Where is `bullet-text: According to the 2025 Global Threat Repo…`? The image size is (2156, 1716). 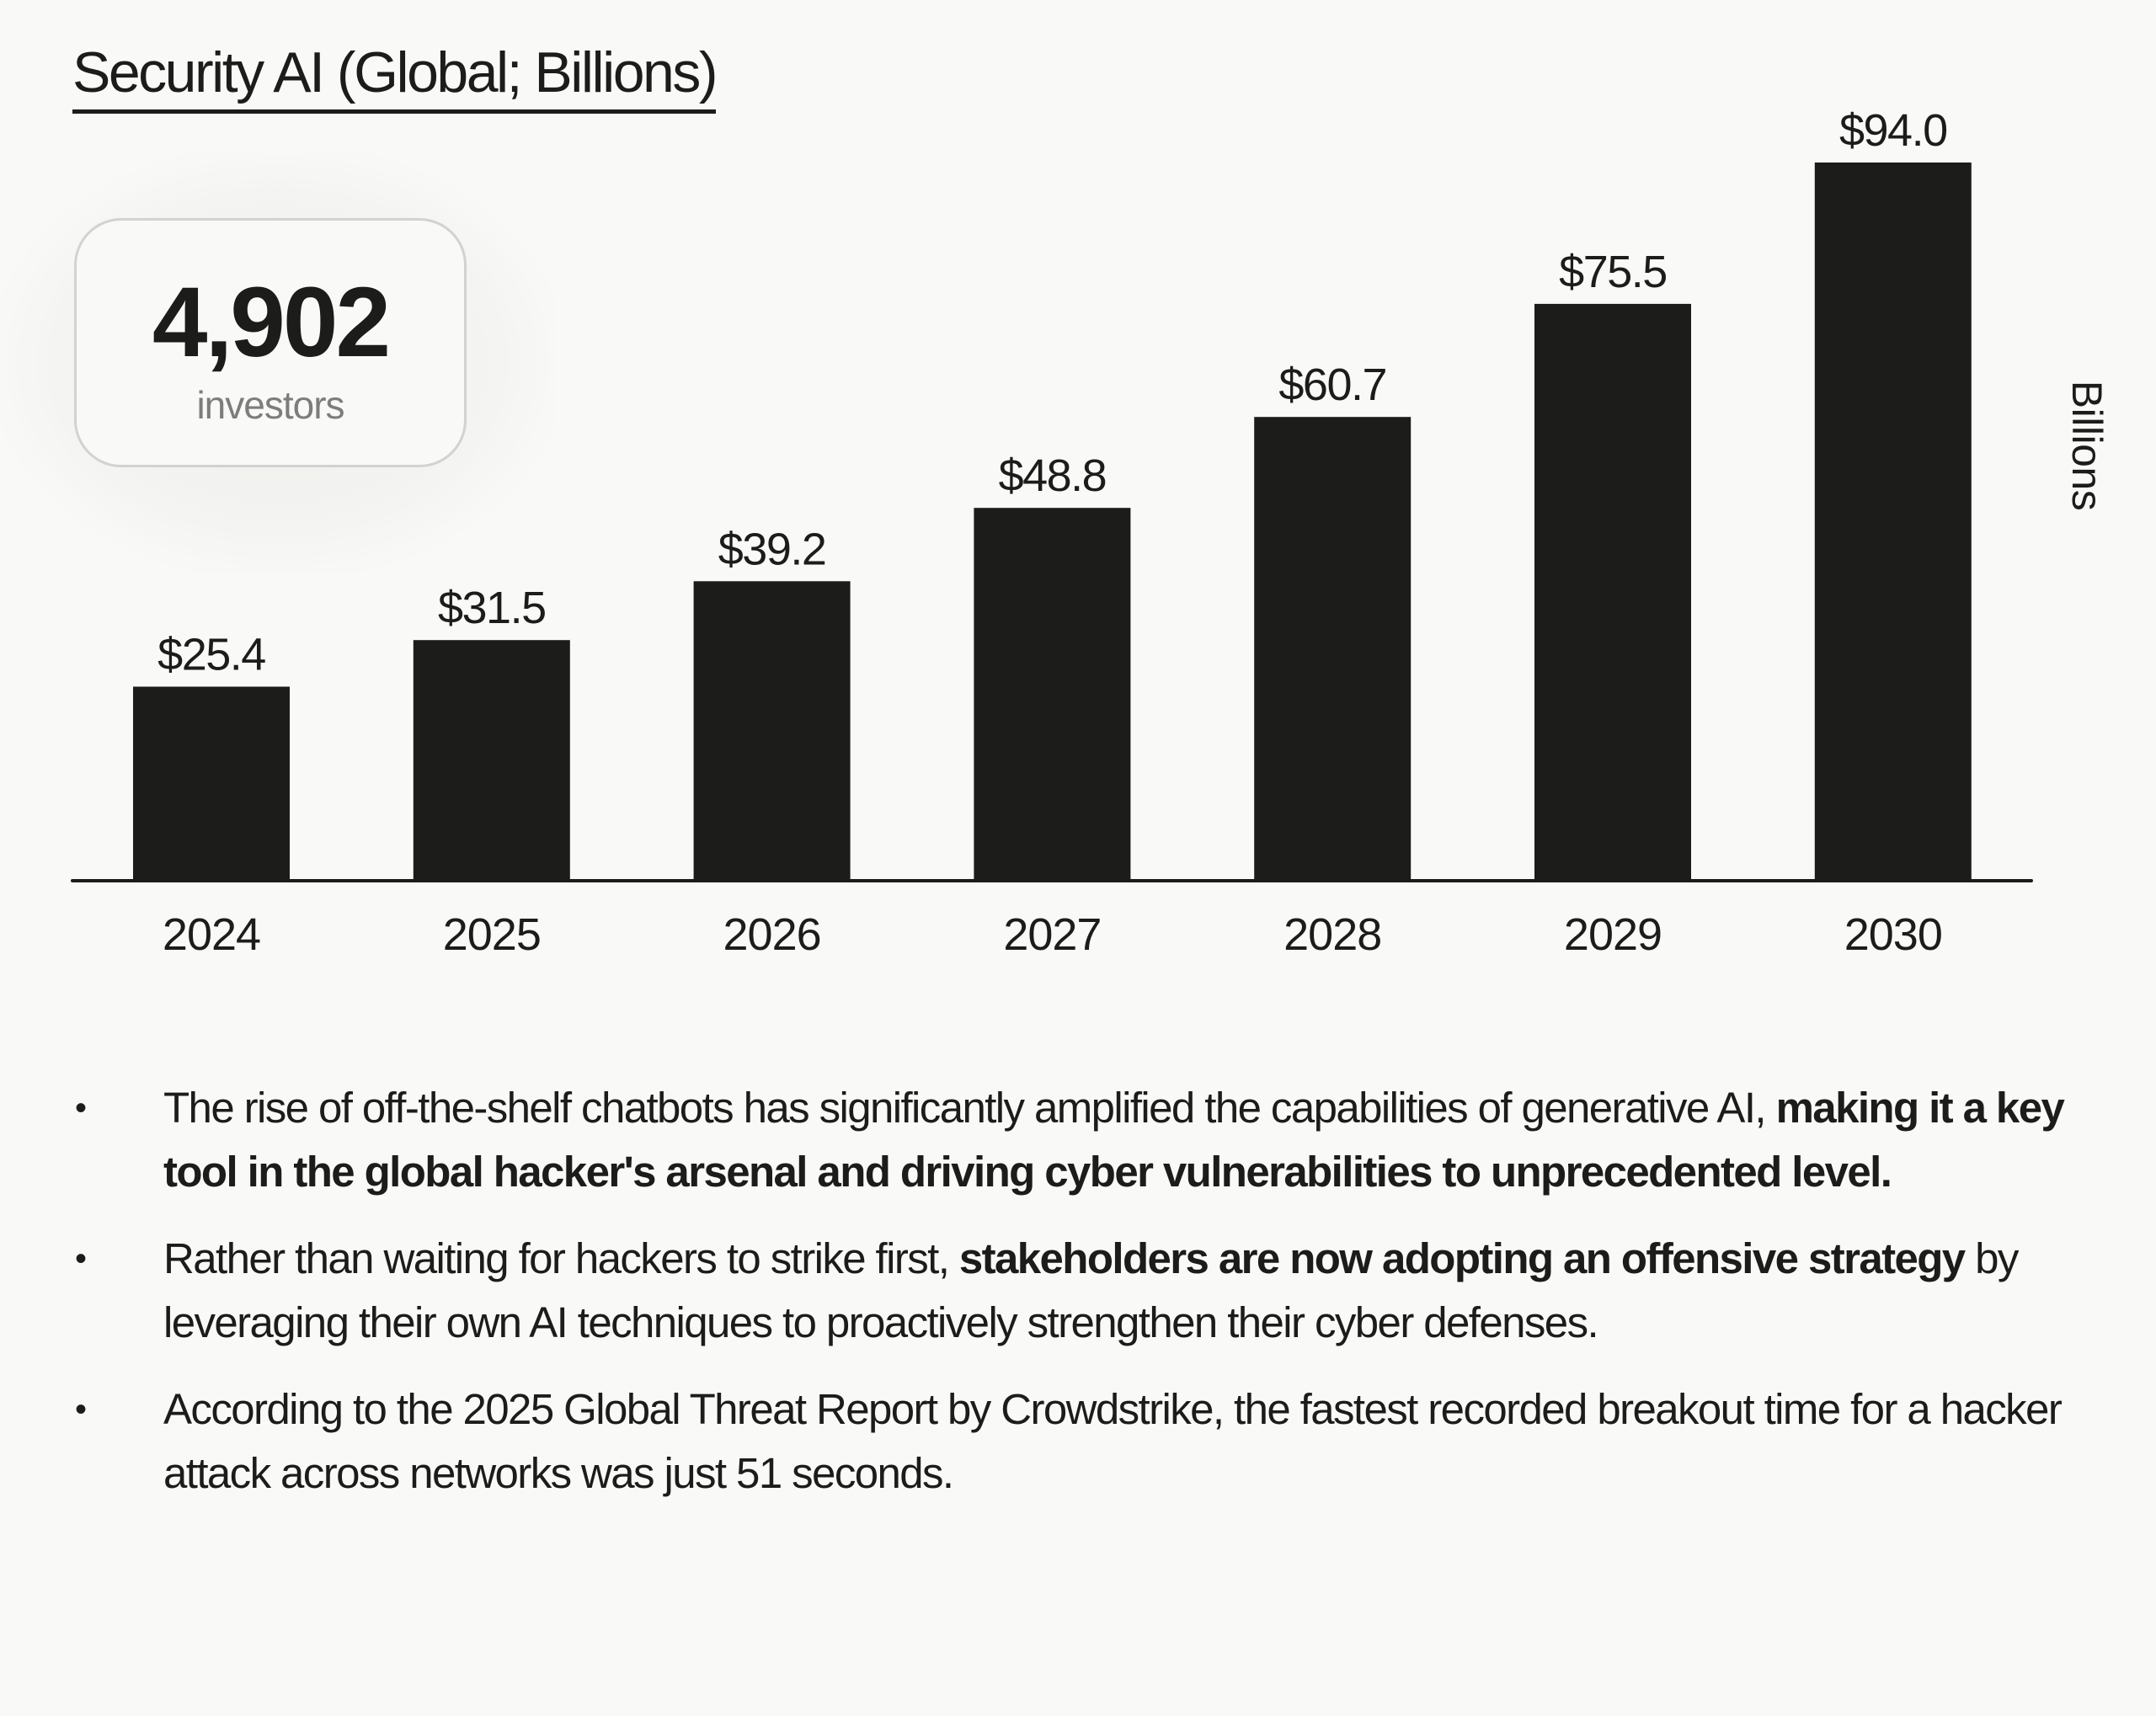
bullet-text: According to the 2025 Global Threat Repo… is located at coordinates (1113, 1441).